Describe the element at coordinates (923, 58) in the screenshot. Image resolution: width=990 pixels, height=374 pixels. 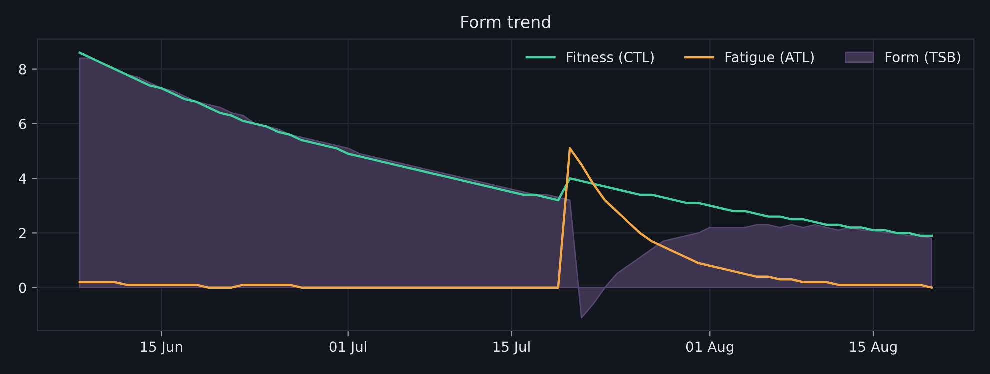
I see `legend-label: Form (TSB)` at that location.